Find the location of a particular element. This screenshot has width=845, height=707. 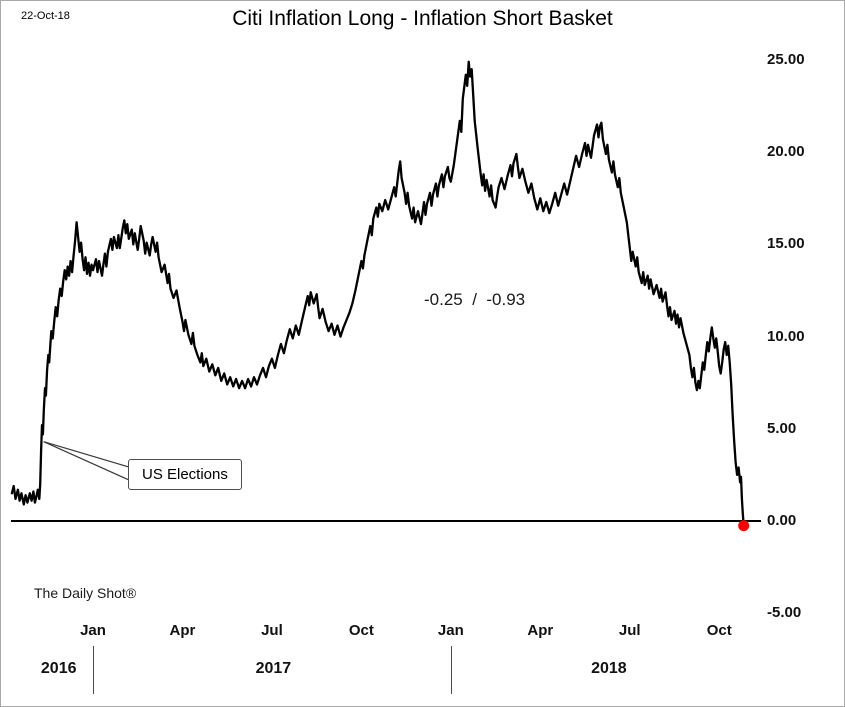

y-tick-label: 10.00 is located at coordinates (786, 336).